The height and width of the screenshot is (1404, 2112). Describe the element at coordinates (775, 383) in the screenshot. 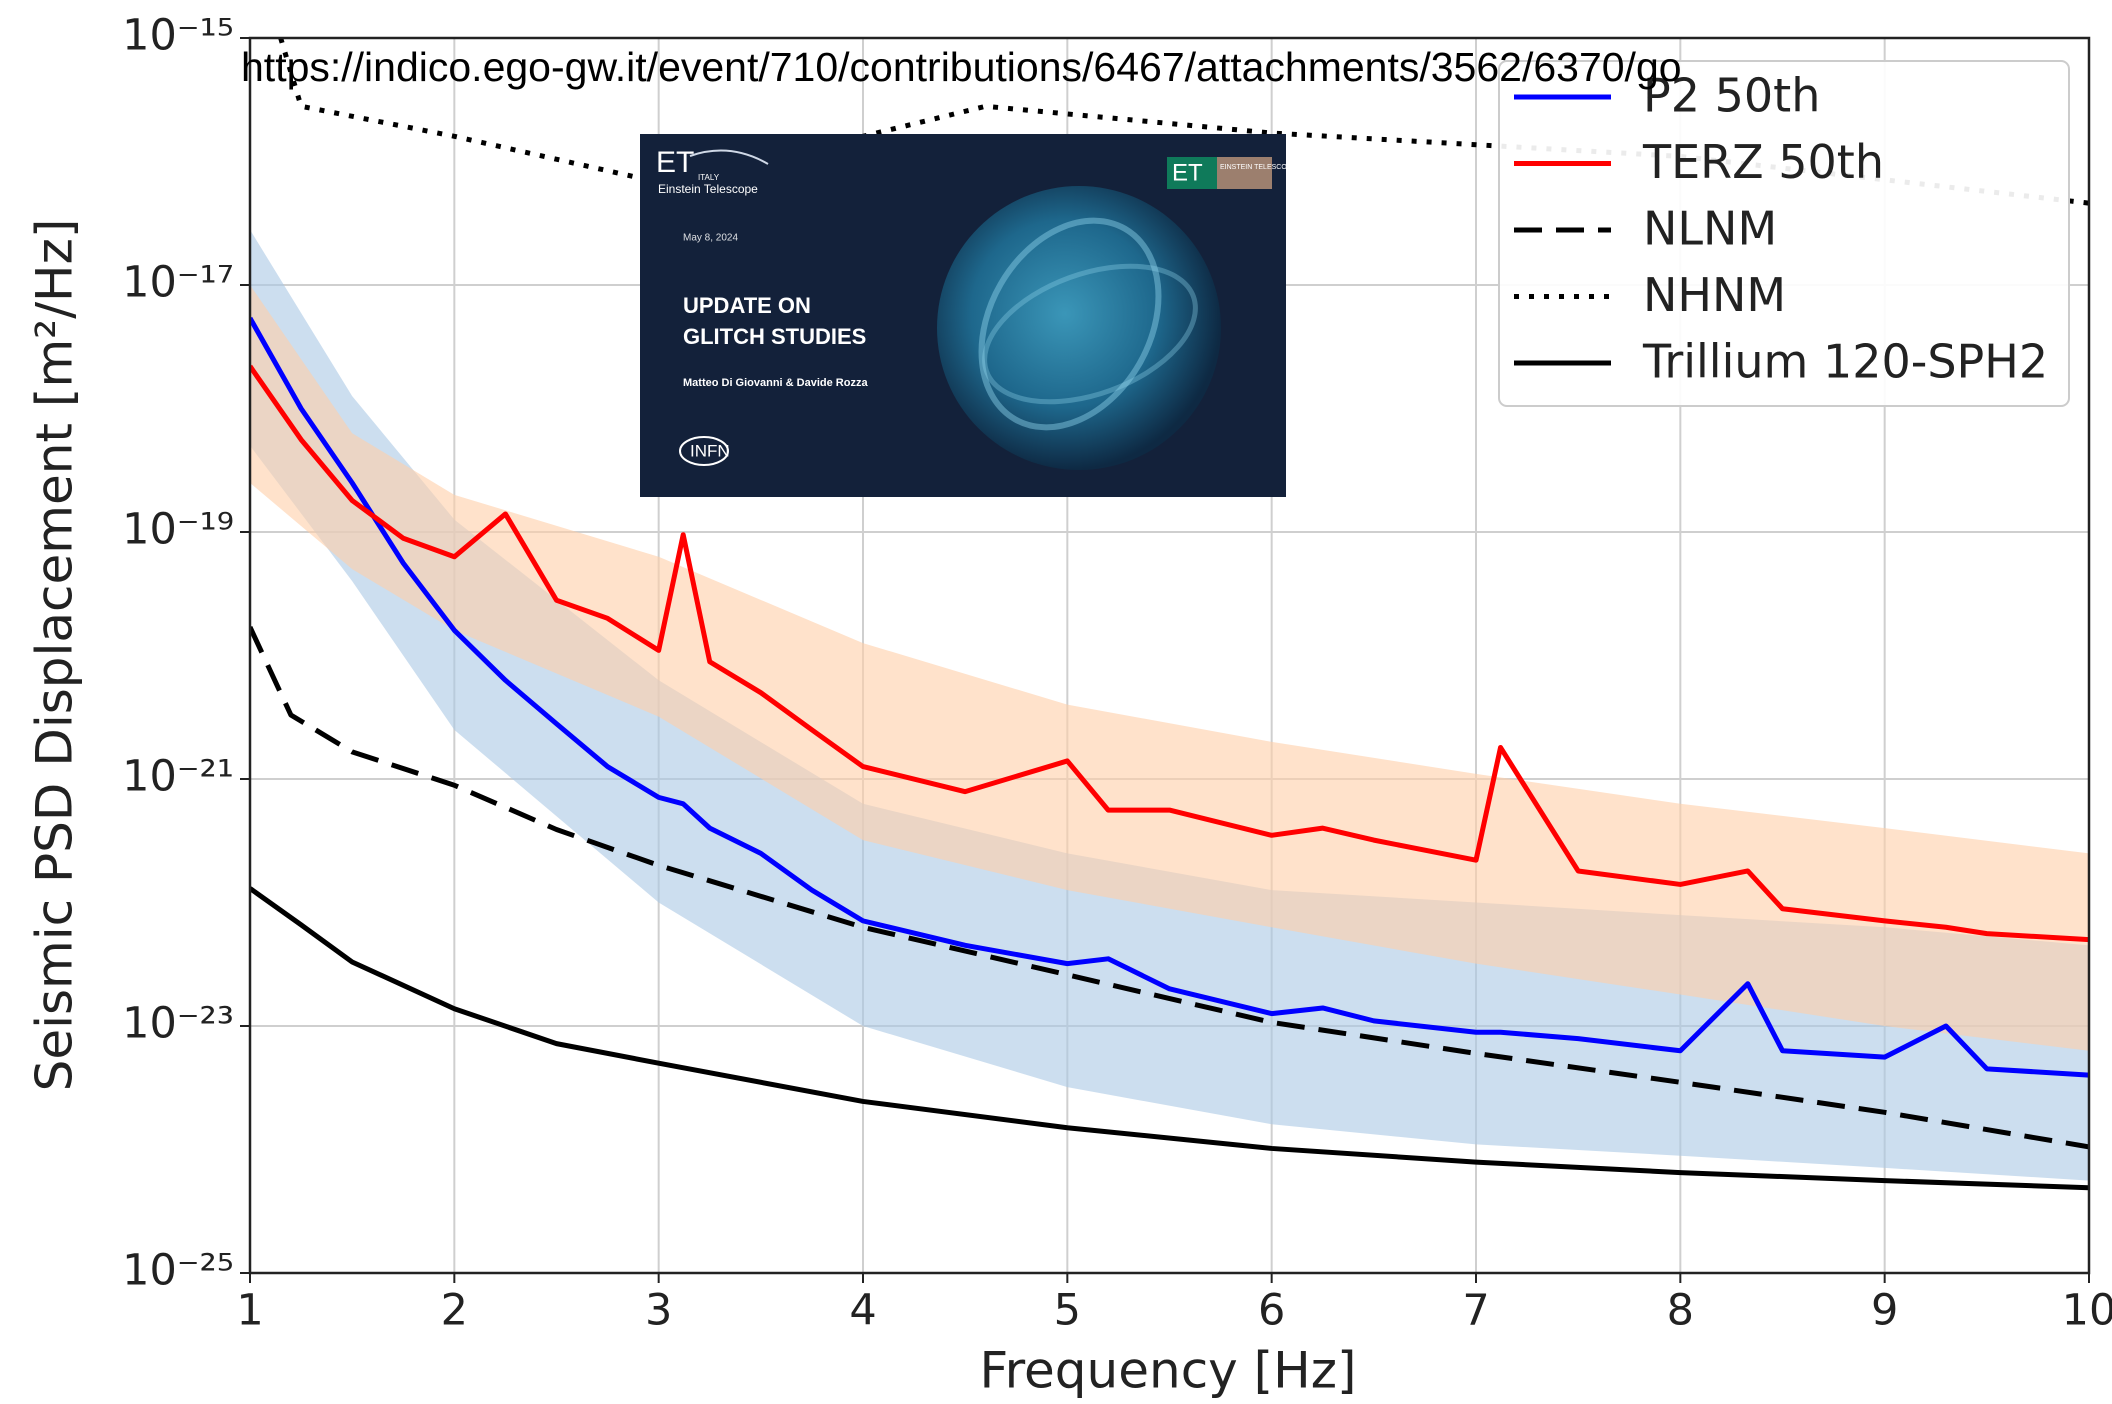

I see `inset-authors: Matteo Di Giovanni & Davide Rozza` at that location.